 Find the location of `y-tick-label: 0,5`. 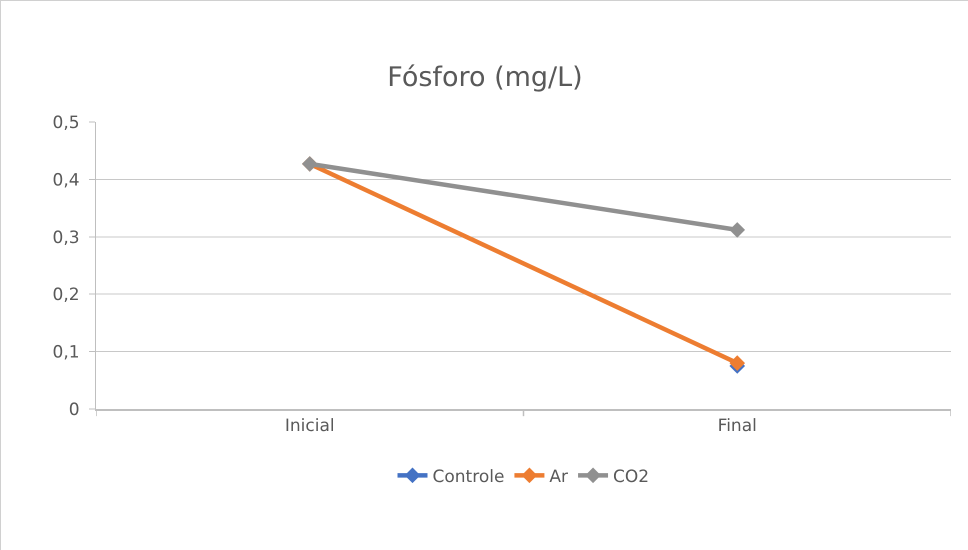

y-tick-label: 0,5 is located at coordinates (66, 122).